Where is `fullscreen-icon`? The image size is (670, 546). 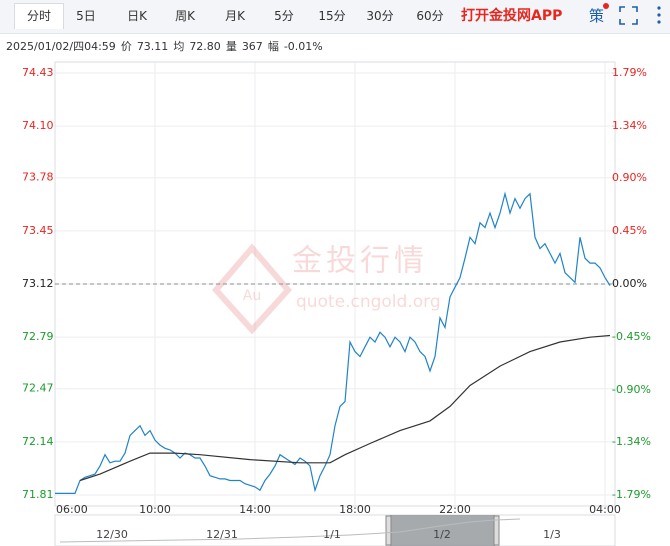
fullscreen-icon is located at coordinates (628, 15).